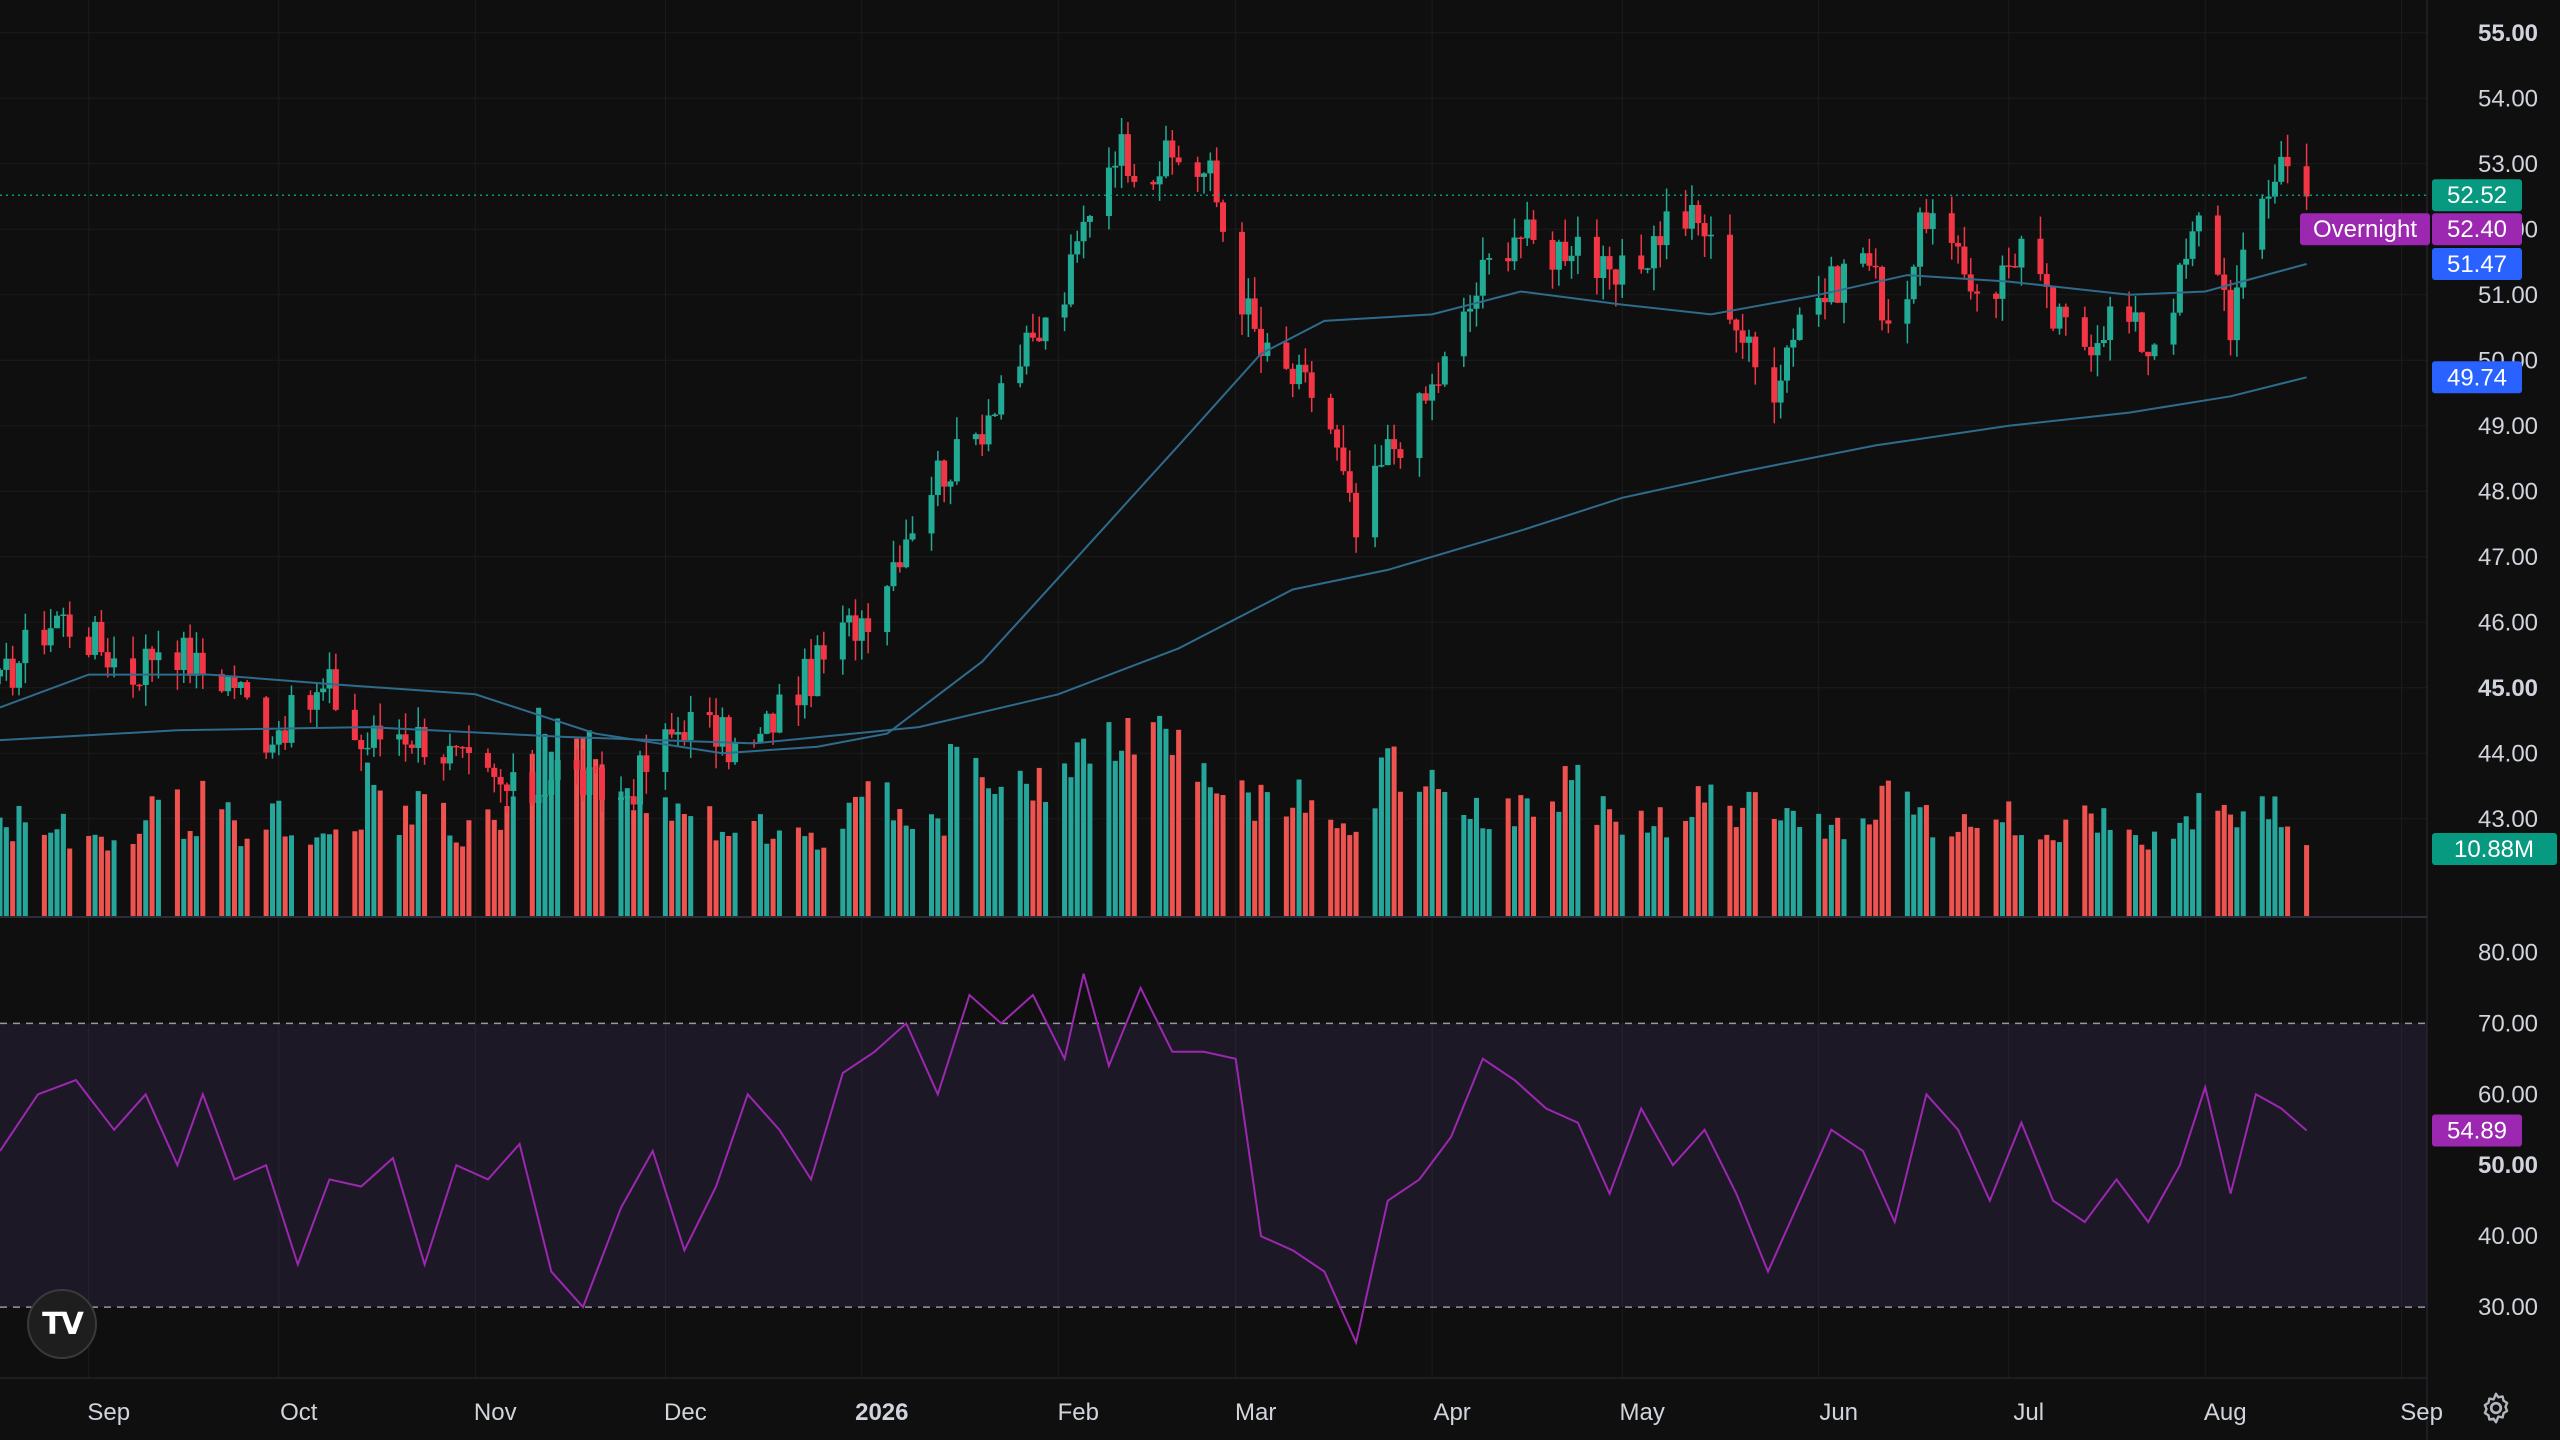 The height and width of the screenshot is (1440, 2560). What do you see at coordinates (62, 1324) in the screenshot?
I see `tradingview-logo: TV` at bounding box center [62, 1324].